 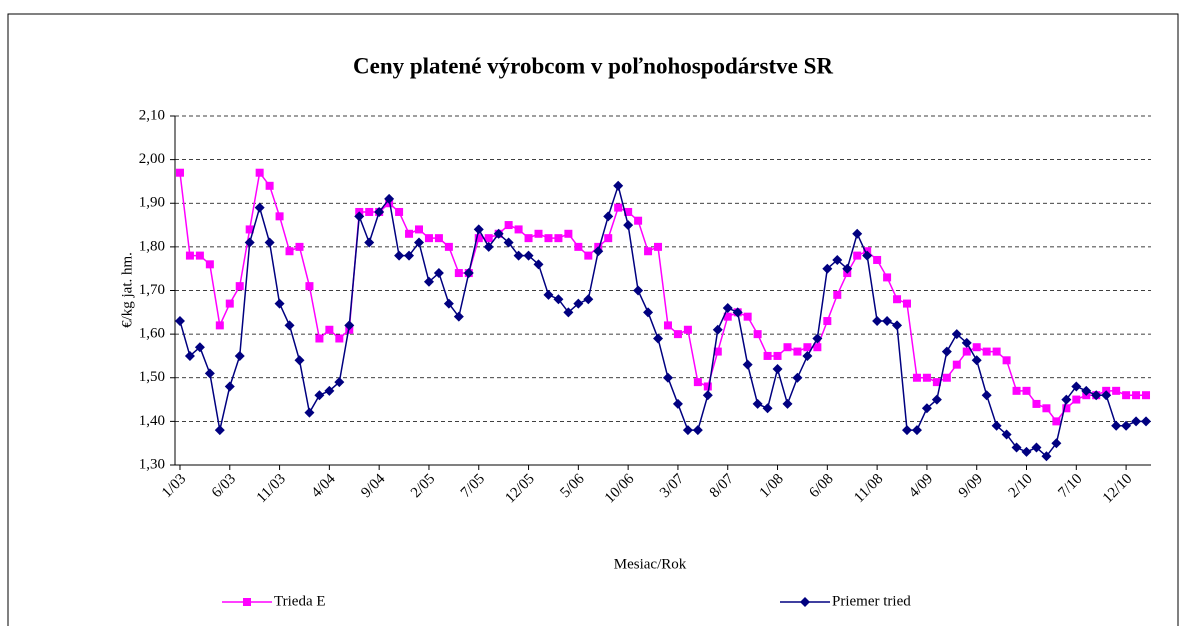 What do you see at coordinates (152, 464) in the screenshot?
I see `y-tick-label: 1,30` at bounding box center [152, 464].